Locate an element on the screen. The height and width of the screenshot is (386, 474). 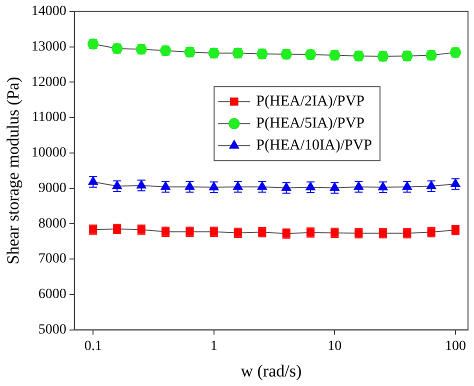
y-tick-label: 12000 is located at coordinates (48, 82).